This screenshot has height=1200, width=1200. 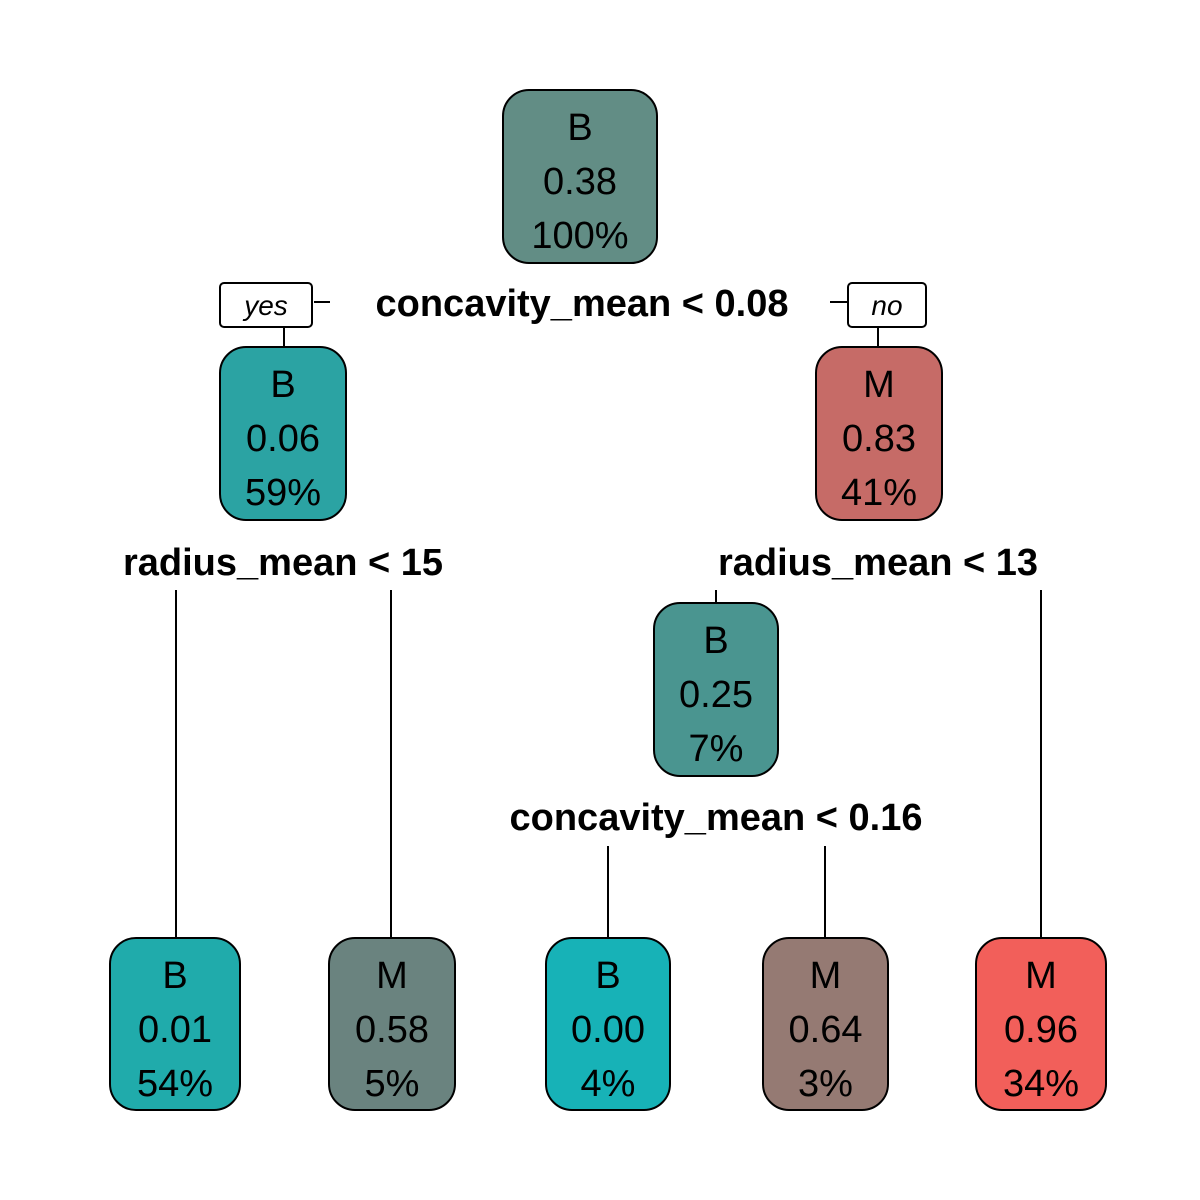 I want to click on tree-node-n3: M 0.83 41%, so click(x=879, y=433).